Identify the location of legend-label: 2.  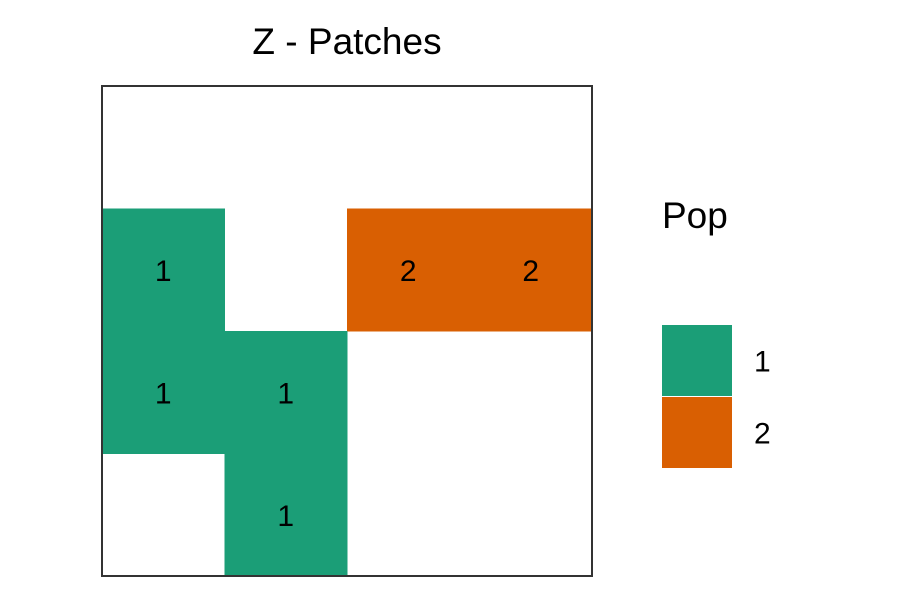
(762, 434).